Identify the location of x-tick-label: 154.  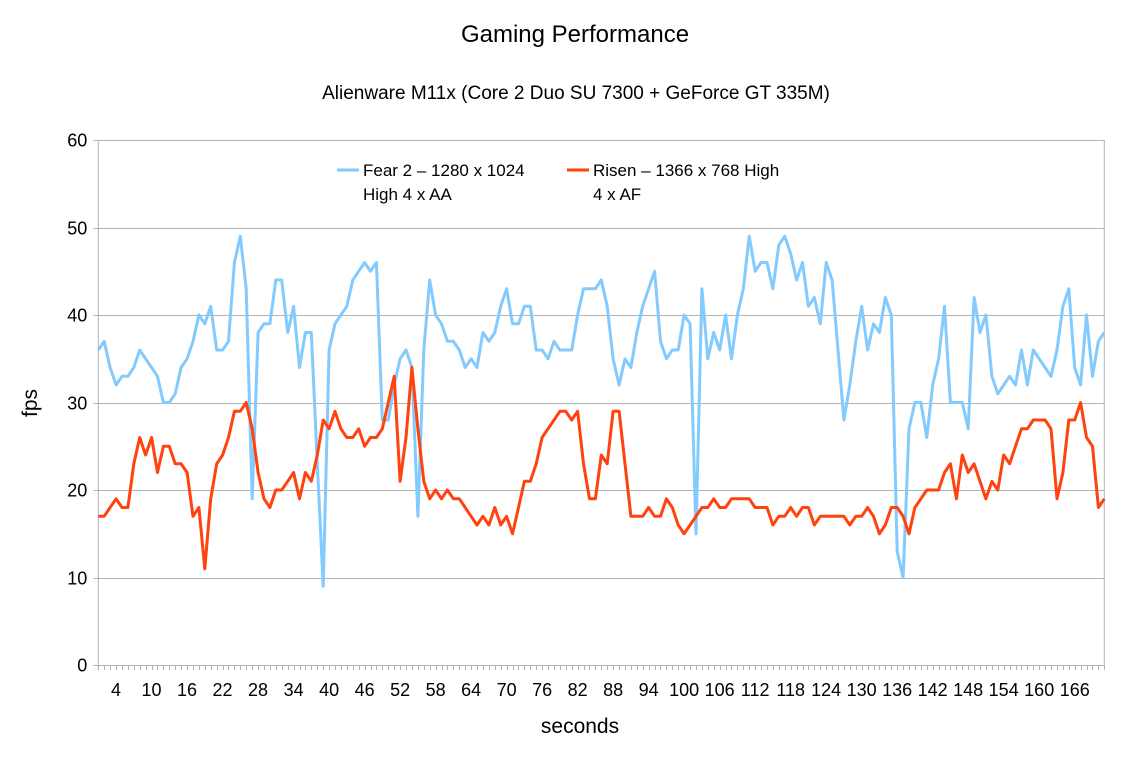
(1004, 690).